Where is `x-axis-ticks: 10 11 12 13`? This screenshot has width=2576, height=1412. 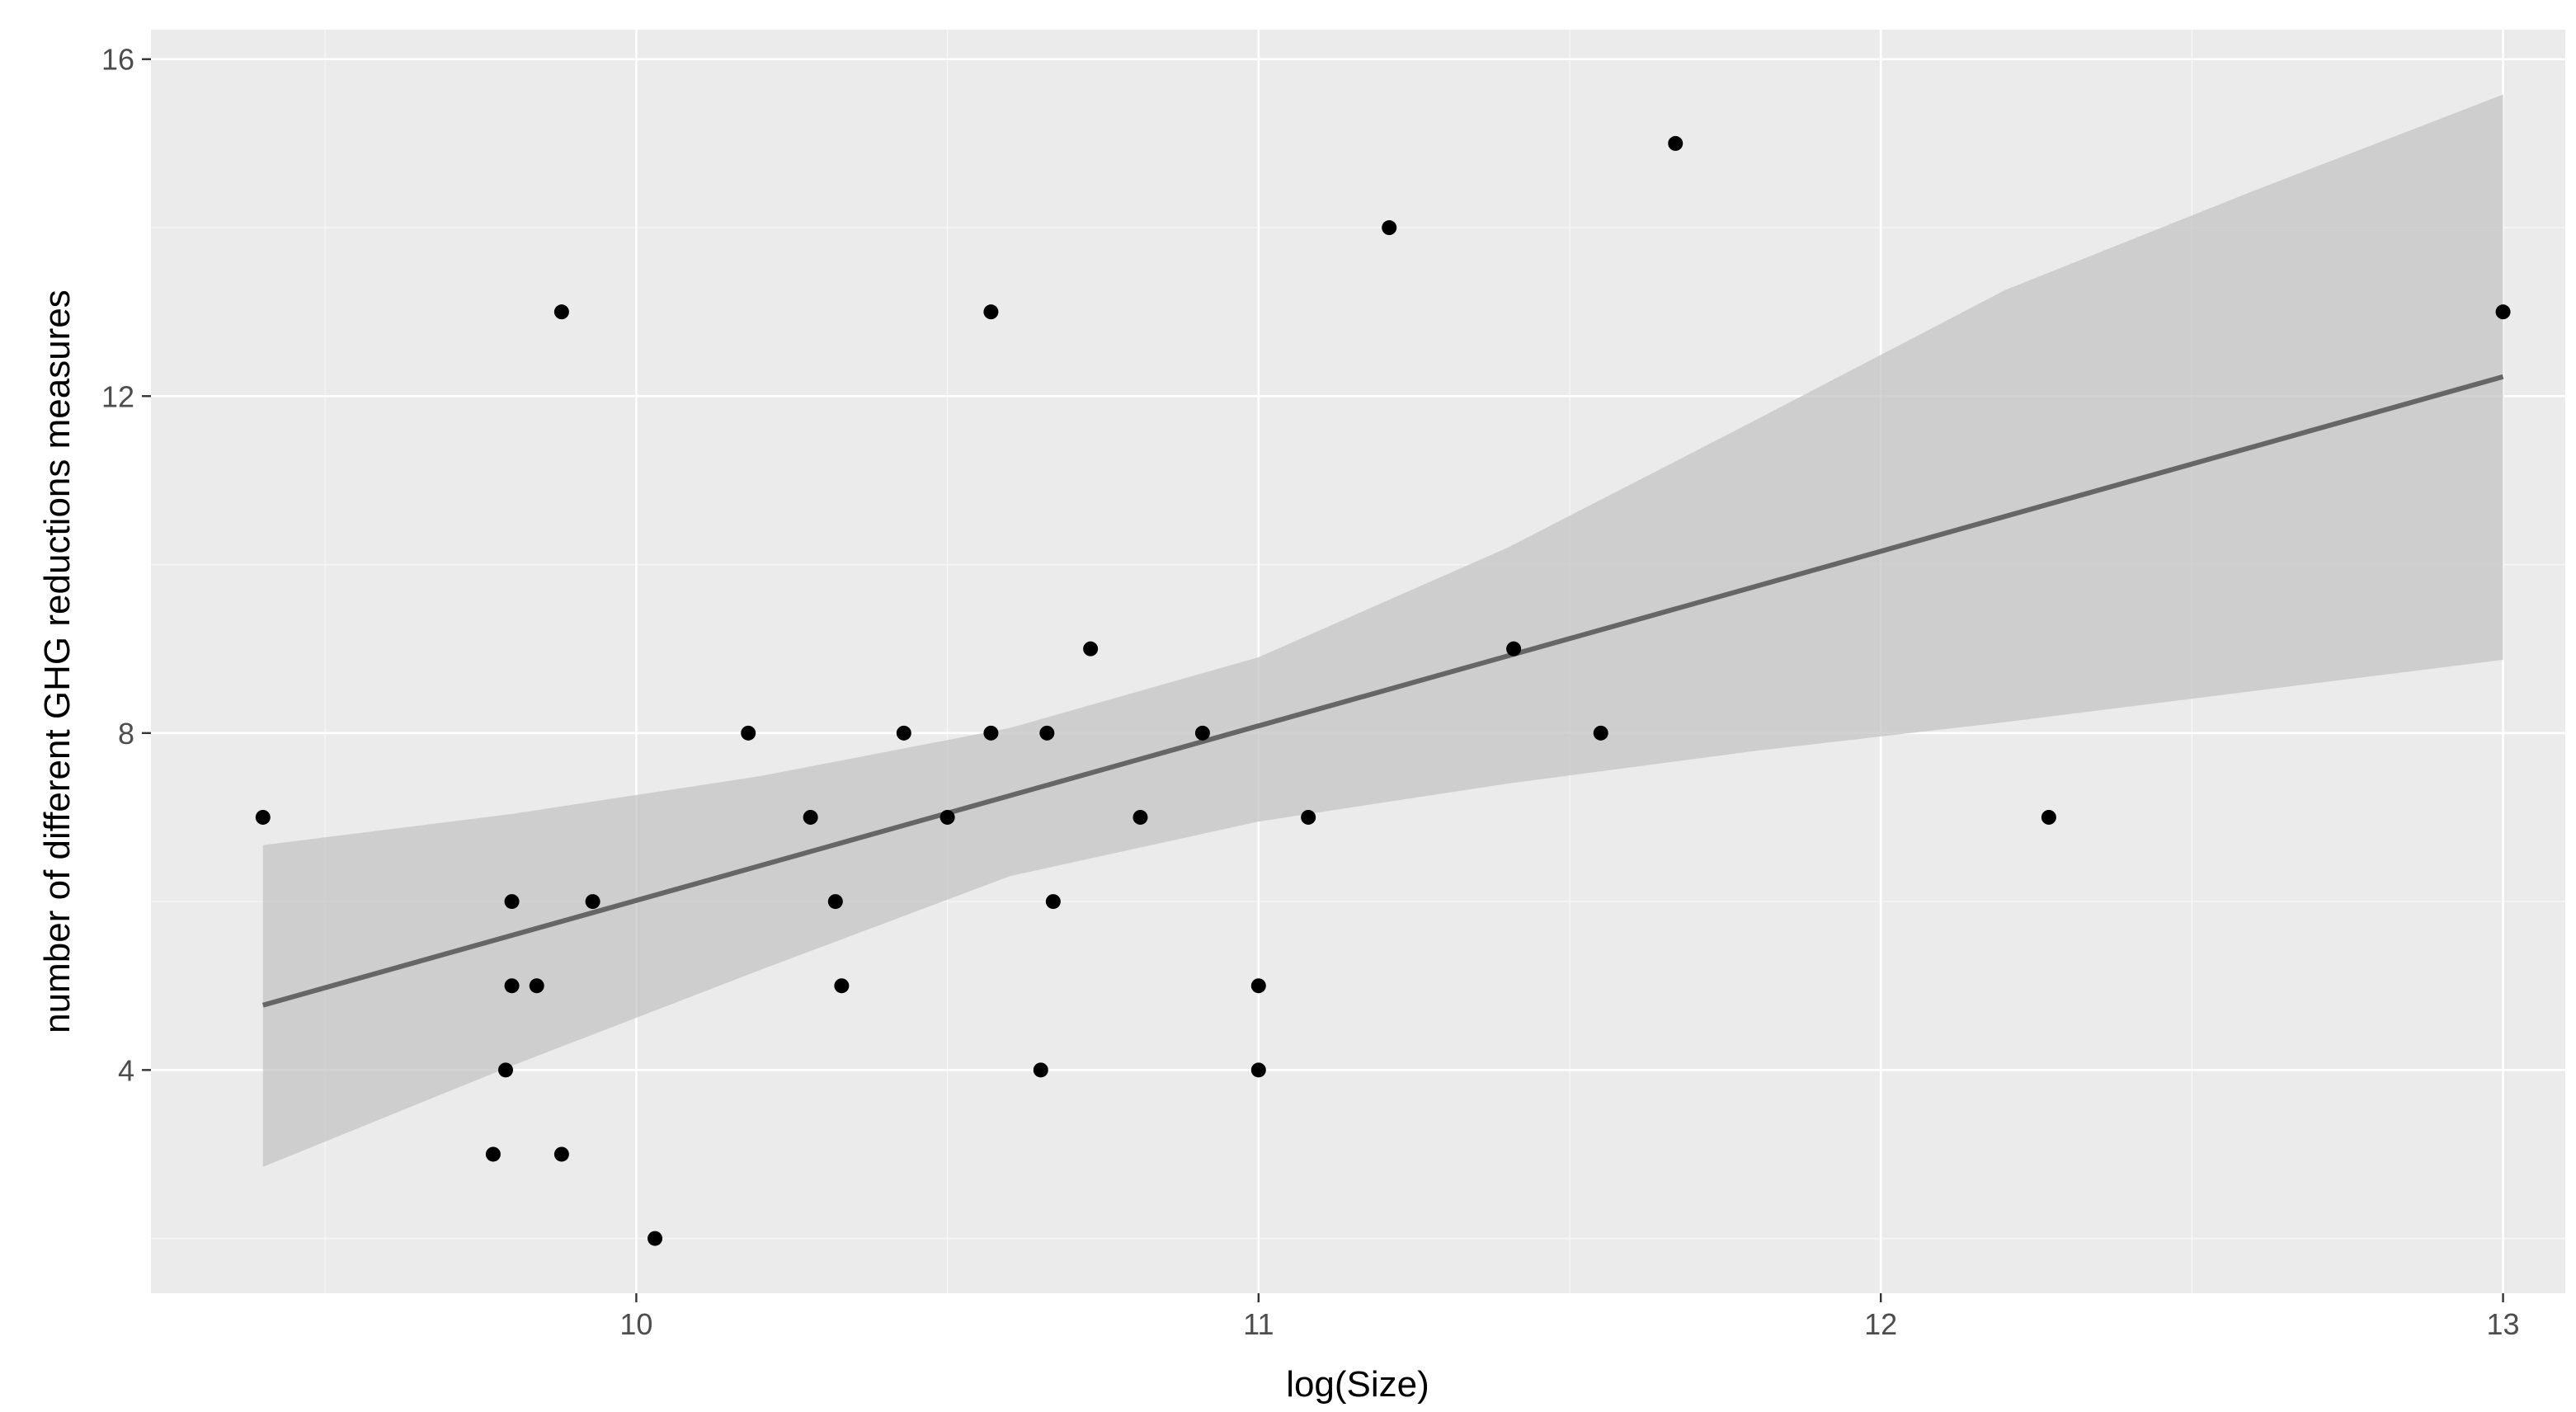 x-axis-ticks: 10 11 12 13 is located at coordinates (1569, 1317).